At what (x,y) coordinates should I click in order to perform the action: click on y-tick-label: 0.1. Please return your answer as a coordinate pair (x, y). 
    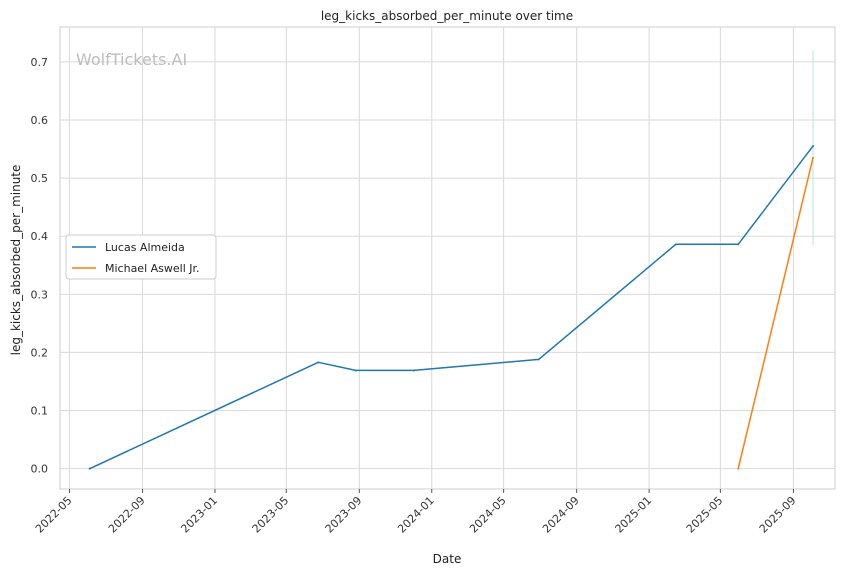
    Looking at the image, I should click on (40, 411).